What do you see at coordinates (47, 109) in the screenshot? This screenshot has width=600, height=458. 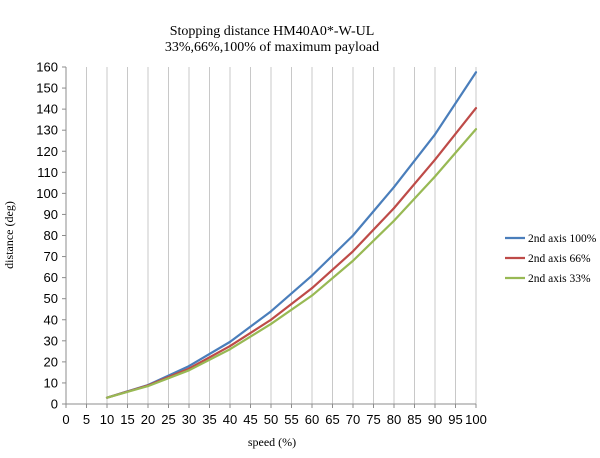 I see `y-tick-label-140: 140` at bounding box center [47, 109].